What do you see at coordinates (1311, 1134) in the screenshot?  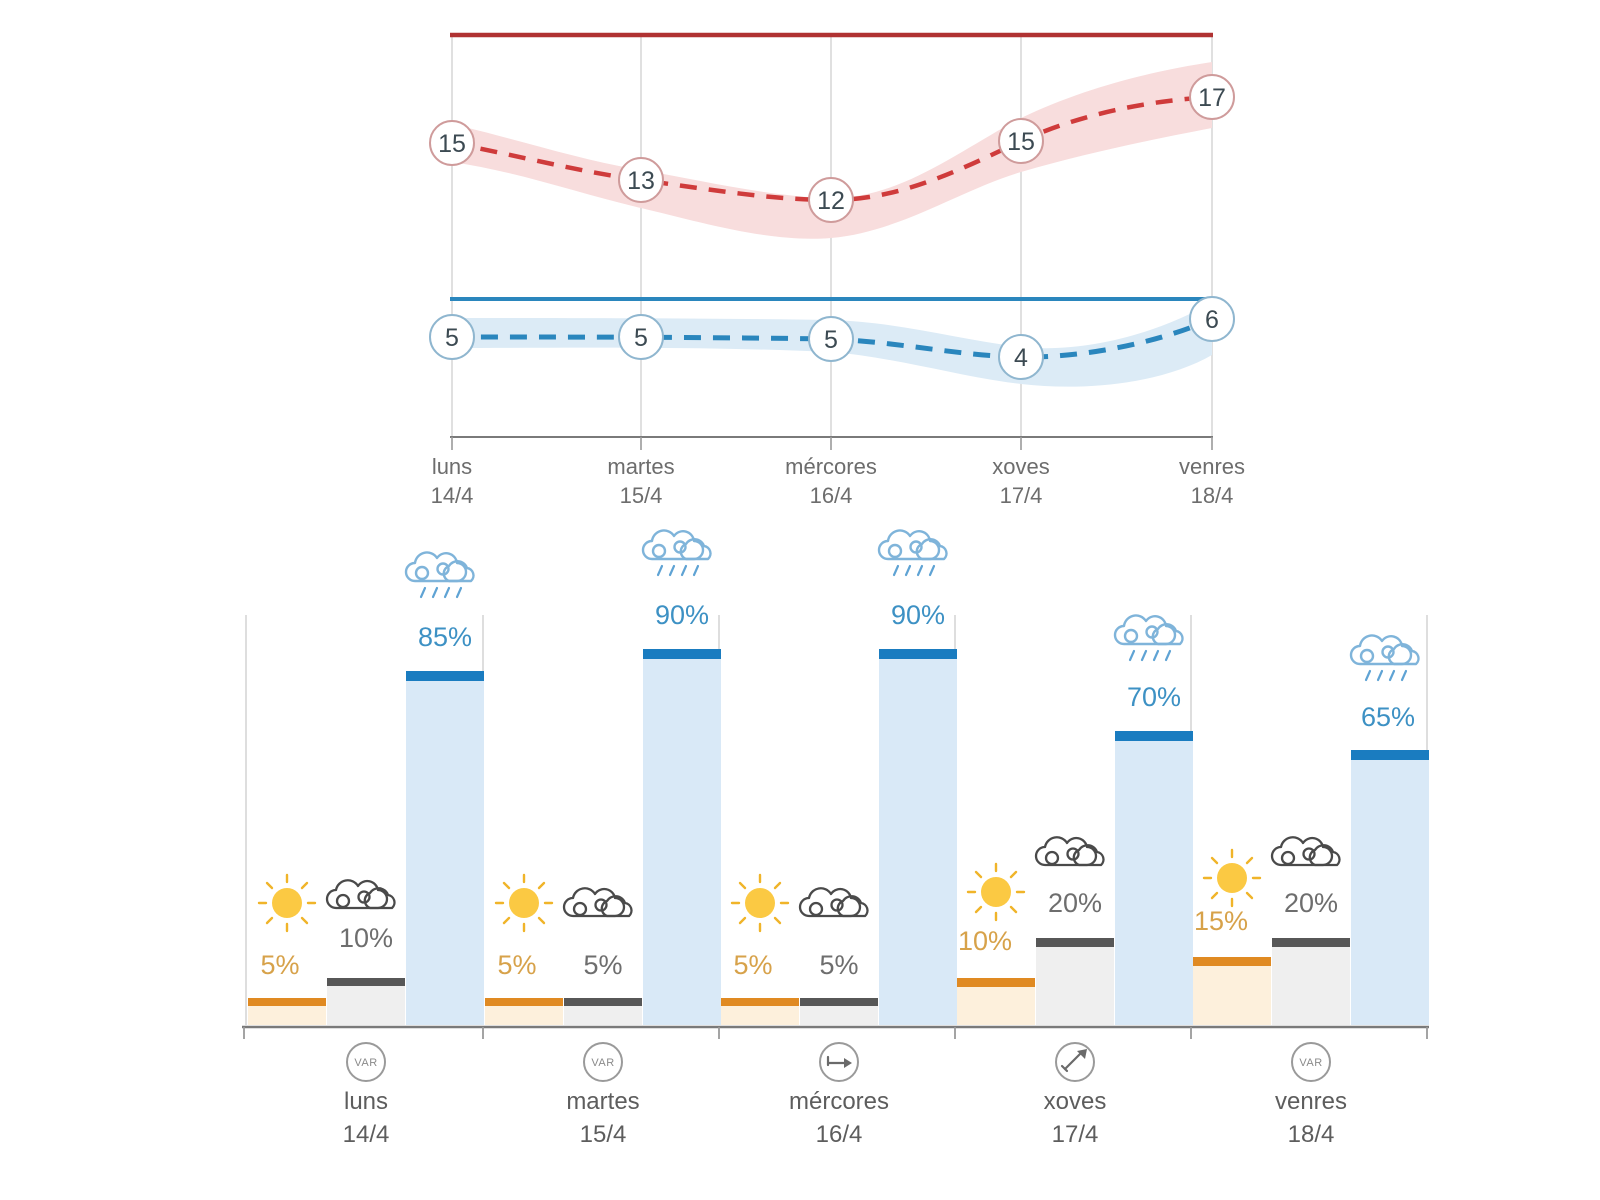 I see `sky-day-date: 18/4` at bounding box center [1311, 1134].